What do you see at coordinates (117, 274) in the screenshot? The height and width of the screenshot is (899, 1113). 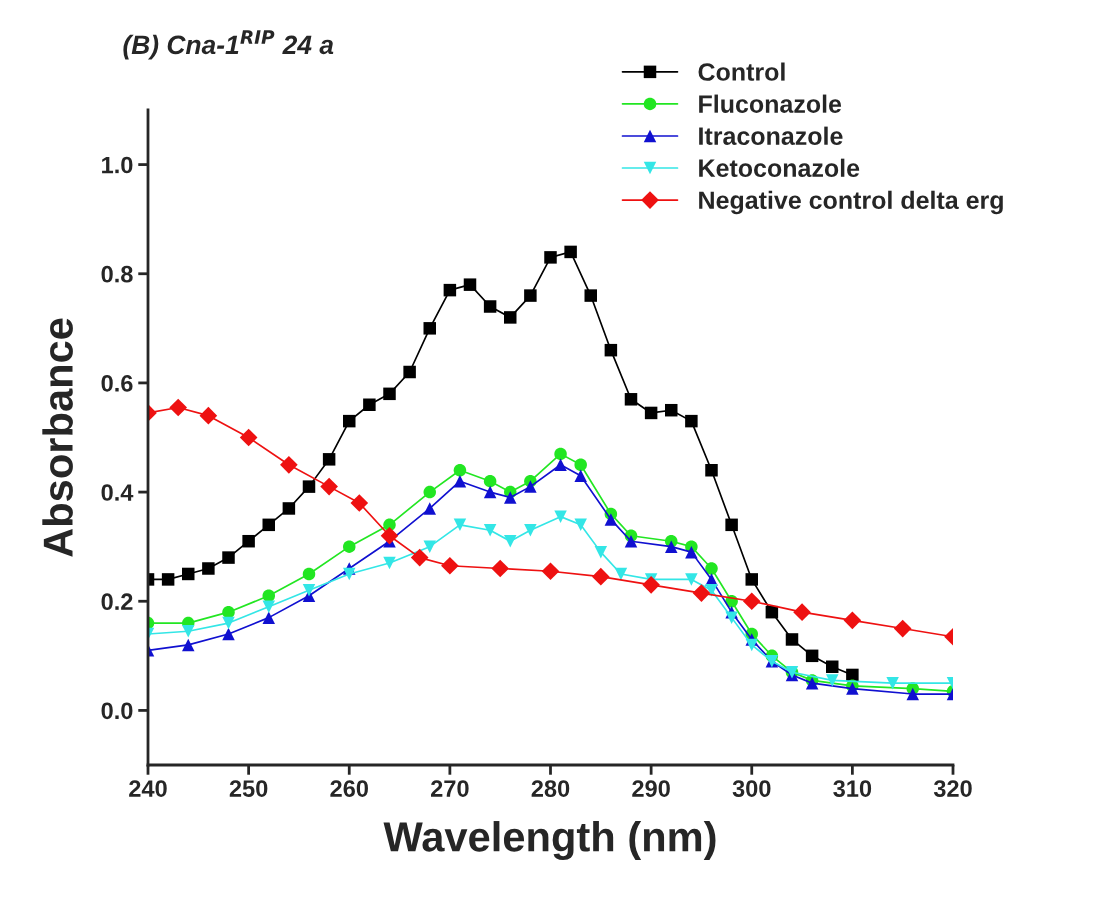 I see `y-tick-label: 0.8` at bounding box center [117, 274].